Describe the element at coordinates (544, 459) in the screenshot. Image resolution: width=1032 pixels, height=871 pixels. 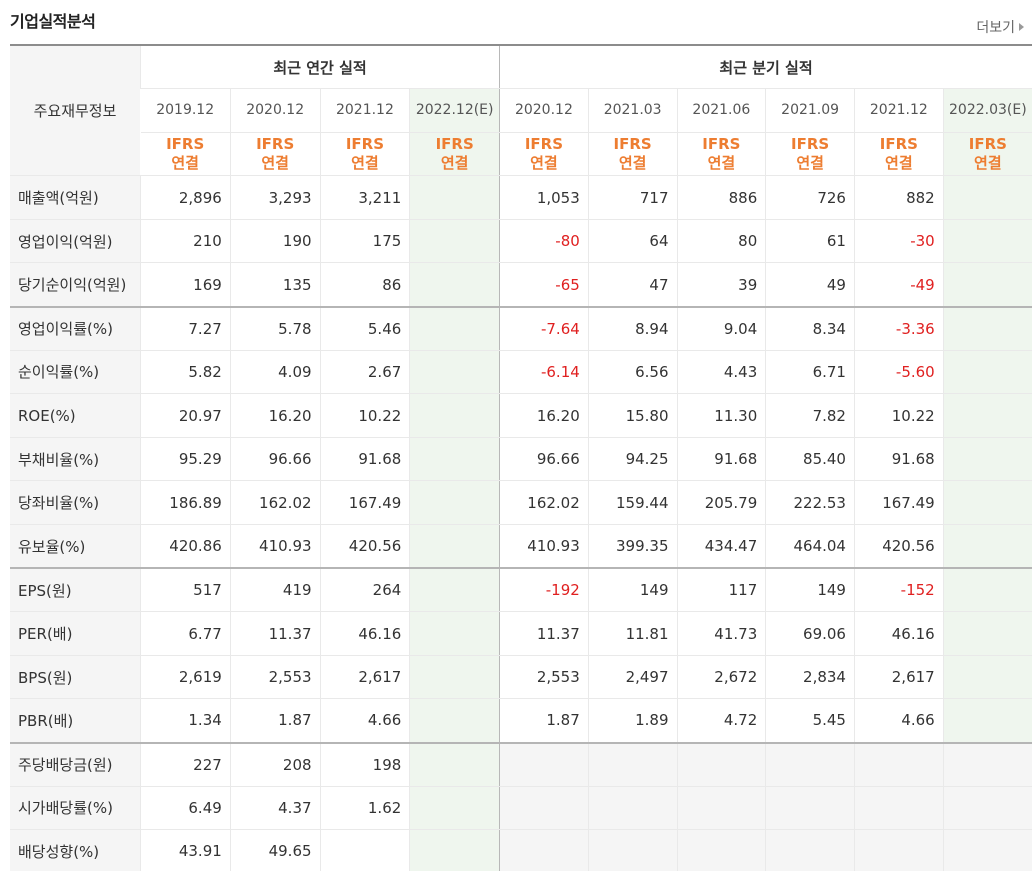
I see `quarterly-value-cell: 96.66` at that location.